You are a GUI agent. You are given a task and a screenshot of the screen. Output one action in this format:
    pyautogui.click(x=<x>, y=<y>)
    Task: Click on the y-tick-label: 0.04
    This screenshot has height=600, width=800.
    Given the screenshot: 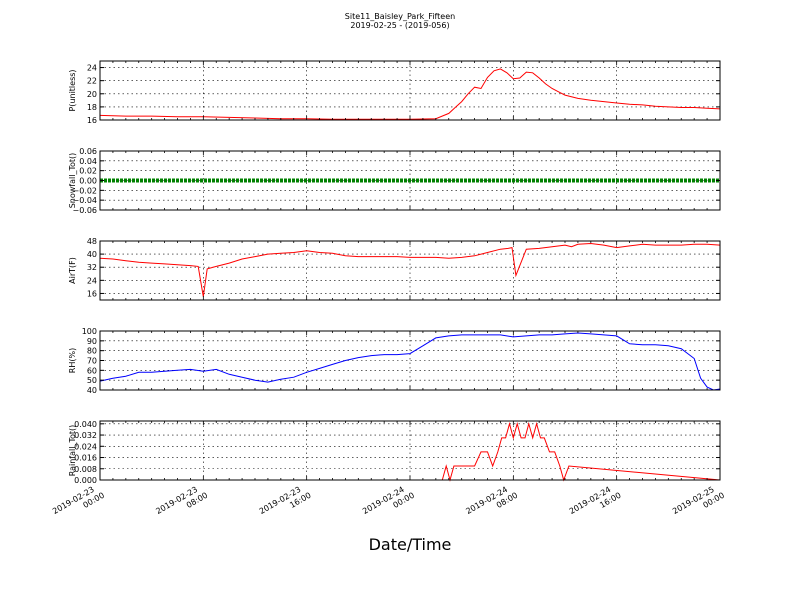 What is the action you would take?
    pyautogui.click(x=88, y=161)
    